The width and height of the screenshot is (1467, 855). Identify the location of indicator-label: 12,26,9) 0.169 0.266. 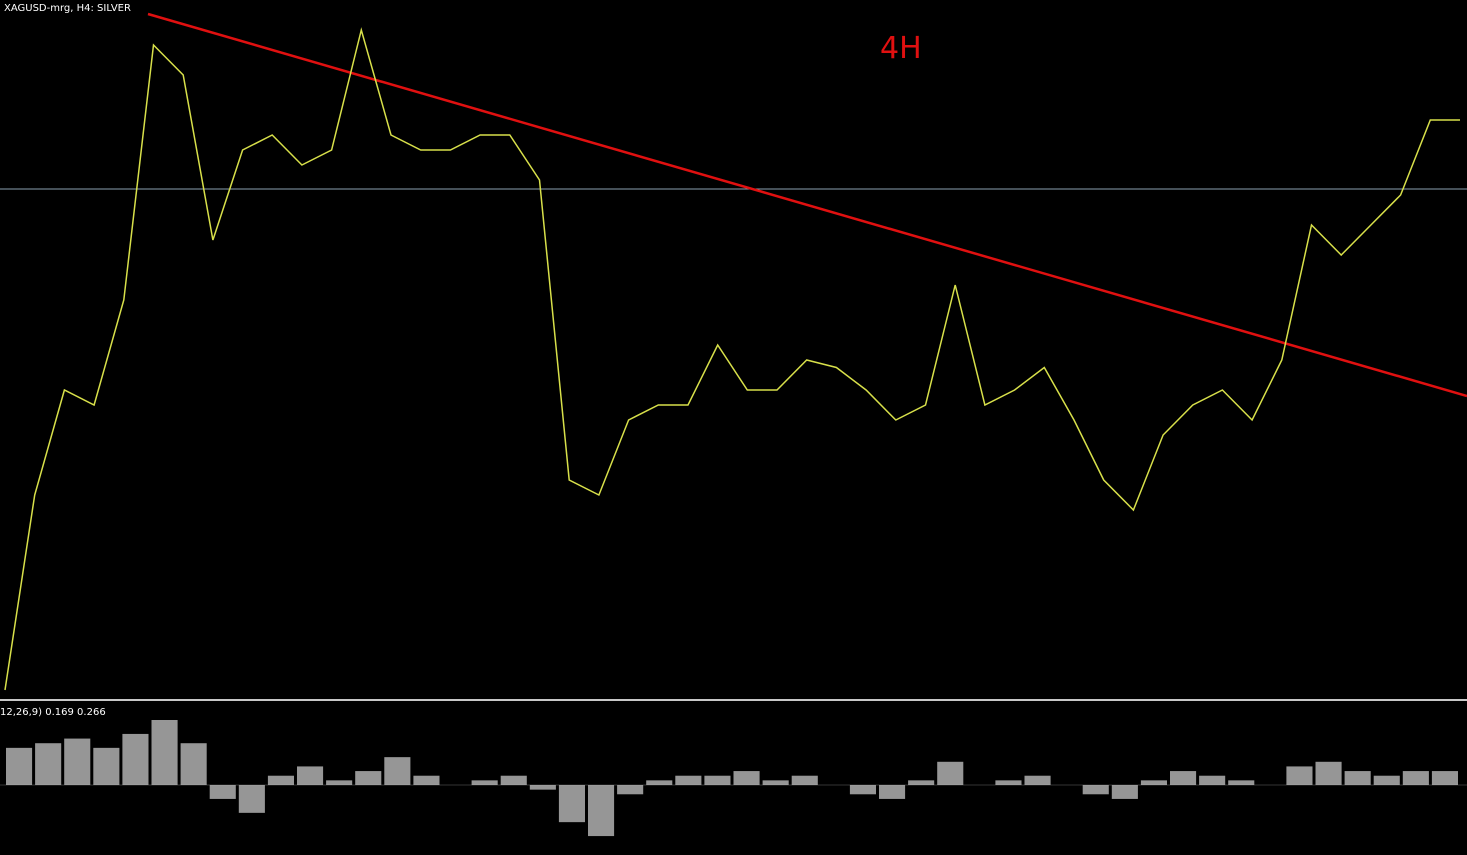
(53, 712).